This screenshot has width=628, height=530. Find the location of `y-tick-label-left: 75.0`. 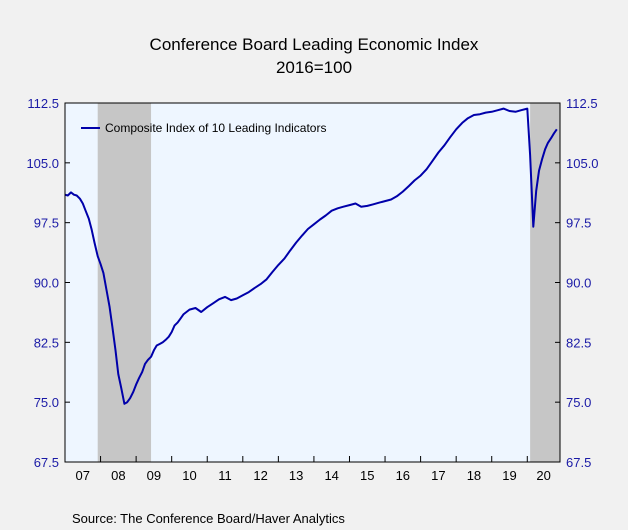

y-tick-label-left: 75.0 is located at coordinates (46, 402).